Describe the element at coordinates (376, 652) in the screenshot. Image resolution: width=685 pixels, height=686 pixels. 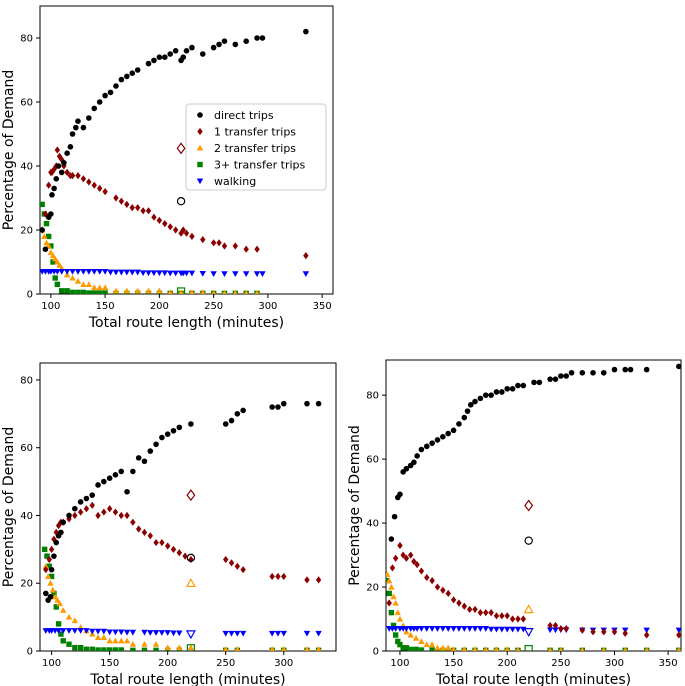
I see `y-tick-label: 0` at that location.